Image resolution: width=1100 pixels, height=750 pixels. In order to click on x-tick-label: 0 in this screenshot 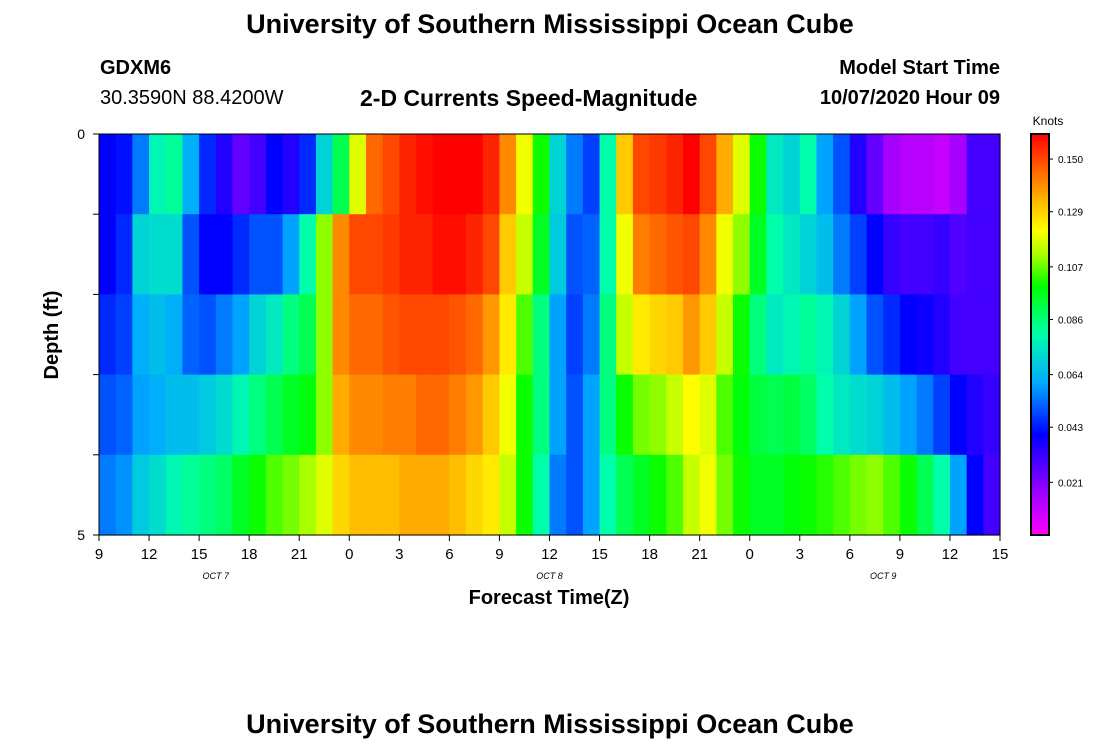, I will do `click(349, 554)`.